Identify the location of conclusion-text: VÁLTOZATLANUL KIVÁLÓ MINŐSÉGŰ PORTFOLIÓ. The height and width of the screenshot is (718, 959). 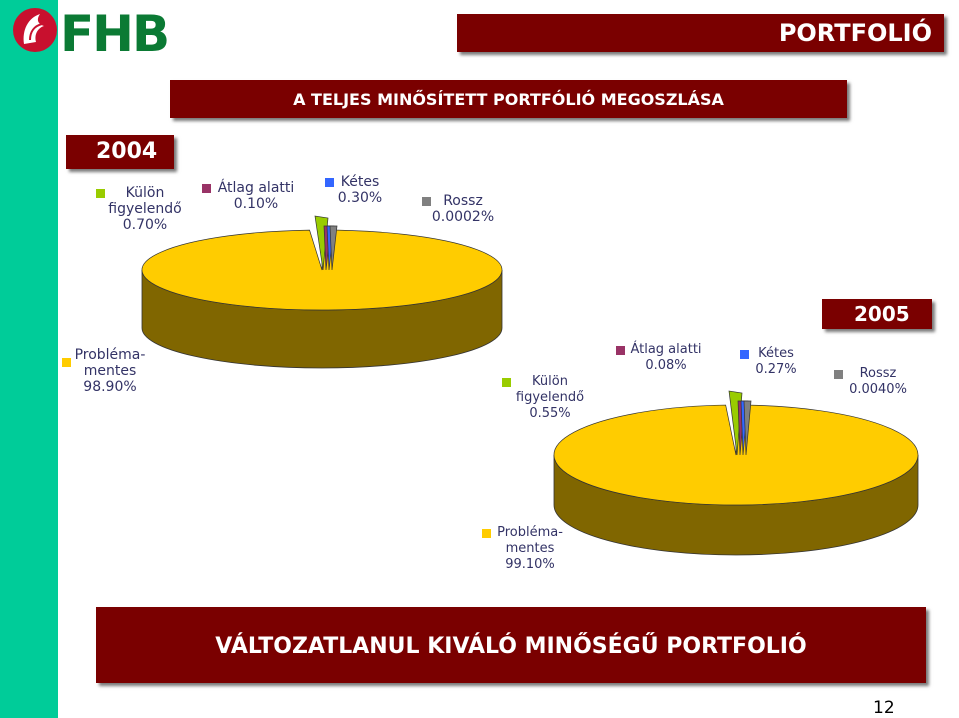
(511, 646).